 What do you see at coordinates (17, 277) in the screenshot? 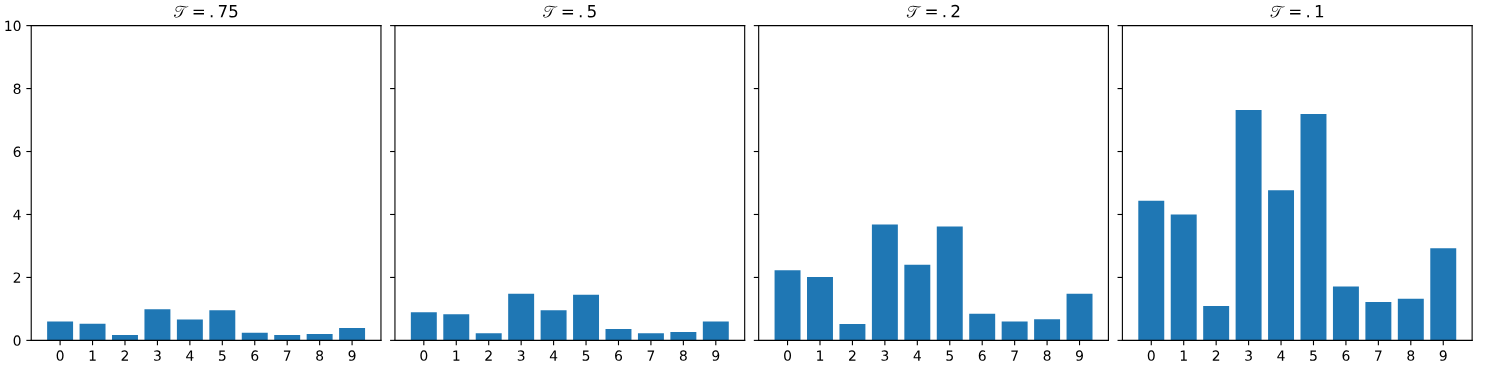
I see `y-tick-label: 2` at bounding box center [17, 277].